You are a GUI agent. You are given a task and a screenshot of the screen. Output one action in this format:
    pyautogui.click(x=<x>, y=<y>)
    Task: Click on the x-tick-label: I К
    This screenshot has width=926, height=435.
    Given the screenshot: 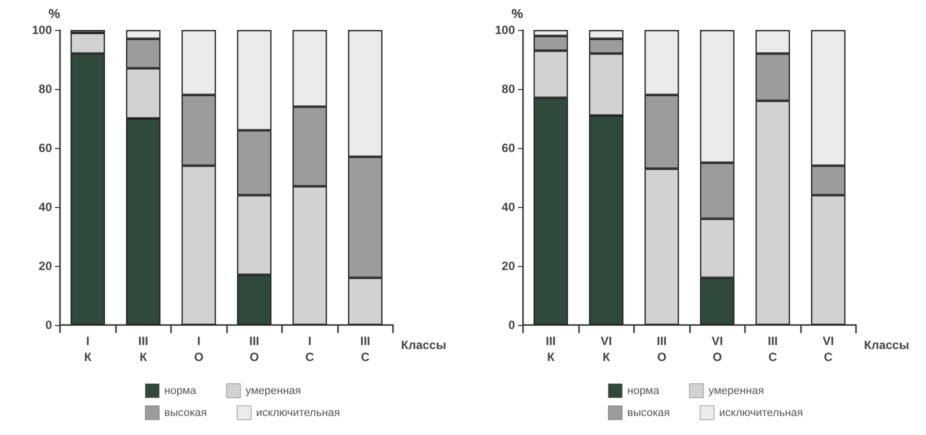 What is the action you would take?
    pyautogui.click(x=88, y=349)
    